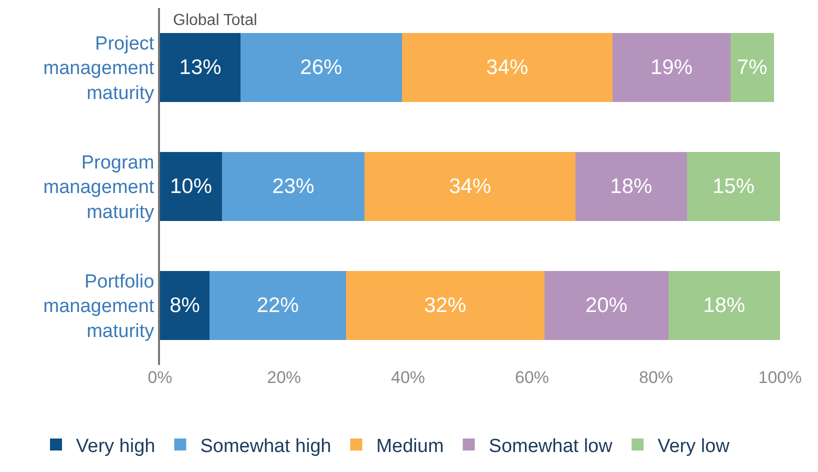 The width and height of the screenshot is (818, 472). I want to click on y-tick-label: Project management maturity, so click(99, 68).